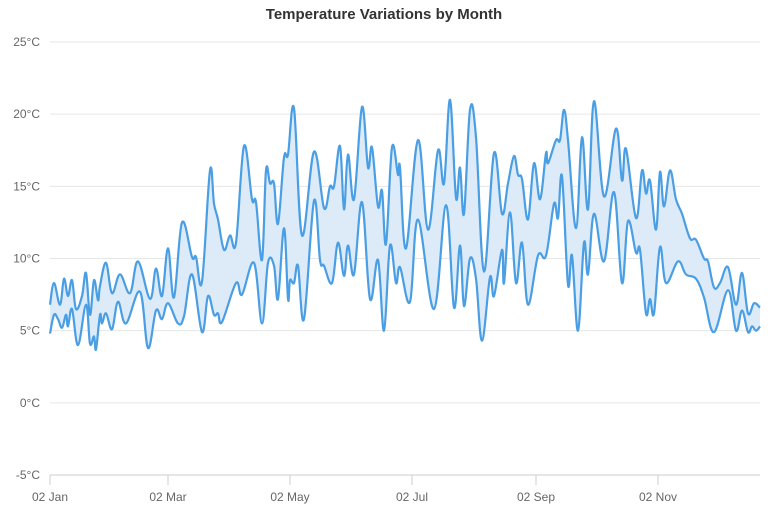  I want to click on y-tick-label: 15°C, so click(26, 186).